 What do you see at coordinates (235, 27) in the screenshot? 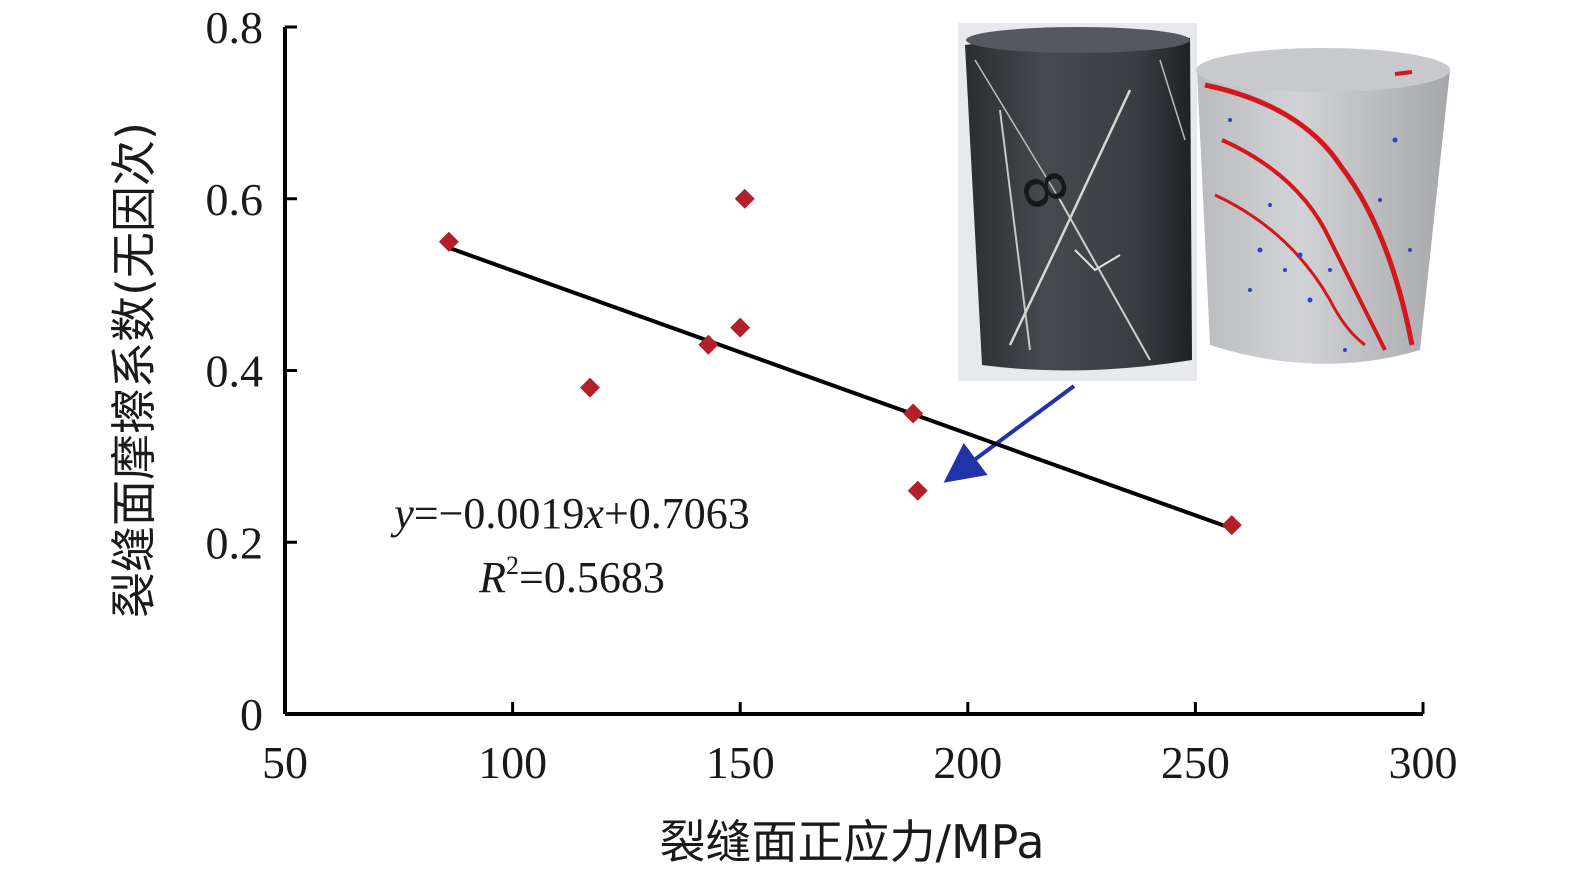
I see `y-tick-label: 0.8` at bounding box center [235, 27].